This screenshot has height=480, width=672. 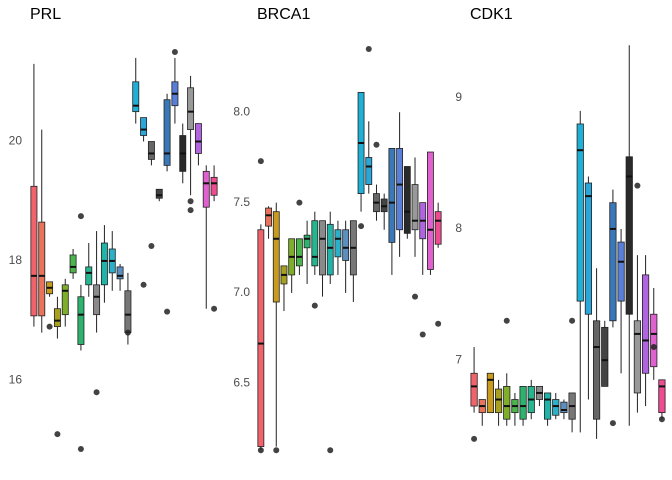 I want to click on y-tick-label: 18, so click(x=16, y=260).